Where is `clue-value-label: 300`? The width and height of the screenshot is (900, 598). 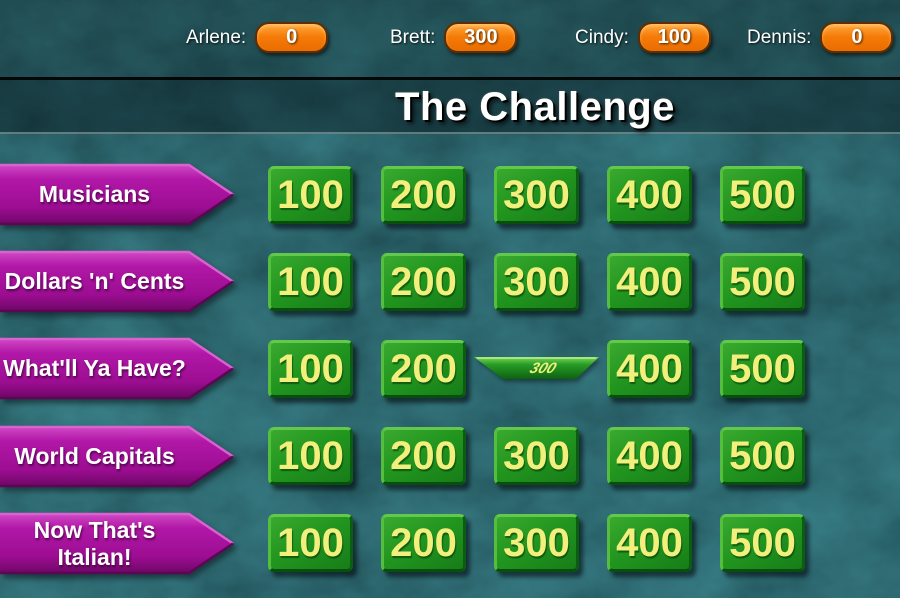 clue-value-label: 300 is located at coordinates (543, 369).